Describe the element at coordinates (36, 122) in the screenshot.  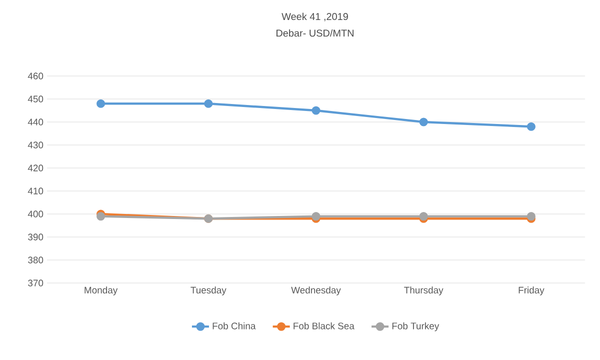
I see `y-tick-label: 440` at that location.